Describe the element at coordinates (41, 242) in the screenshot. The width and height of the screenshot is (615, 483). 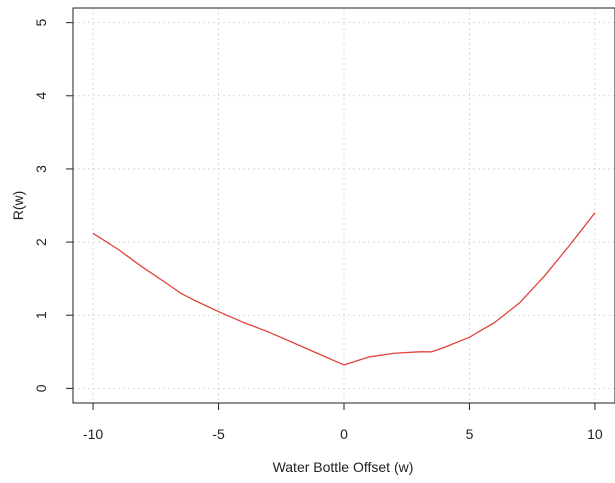
I see `y-tick-label: 2` at that location.